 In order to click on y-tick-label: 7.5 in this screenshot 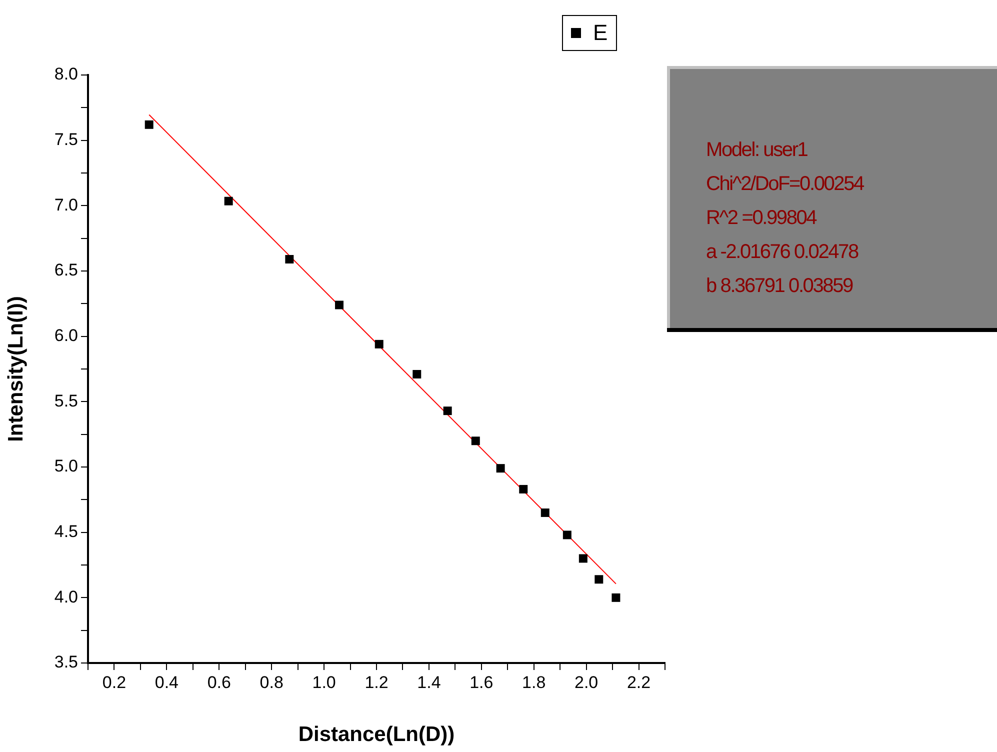, I will do `click(66, 140)`.